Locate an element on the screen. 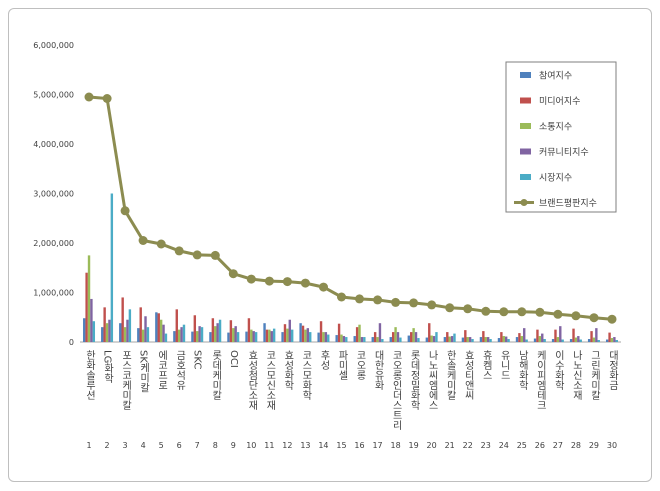 The height and width of the screenshot is (491, 660). x-category-label: SK케미칼 is located at coordinates (144, 371).